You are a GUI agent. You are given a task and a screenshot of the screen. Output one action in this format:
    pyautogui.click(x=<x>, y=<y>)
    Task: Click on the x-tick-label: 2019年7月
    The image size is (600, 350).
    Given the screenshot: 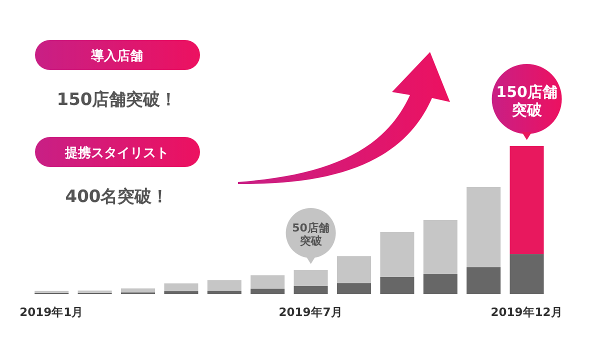 What is the action you would take?
    pyautogui.click(x=310, y=312)
    